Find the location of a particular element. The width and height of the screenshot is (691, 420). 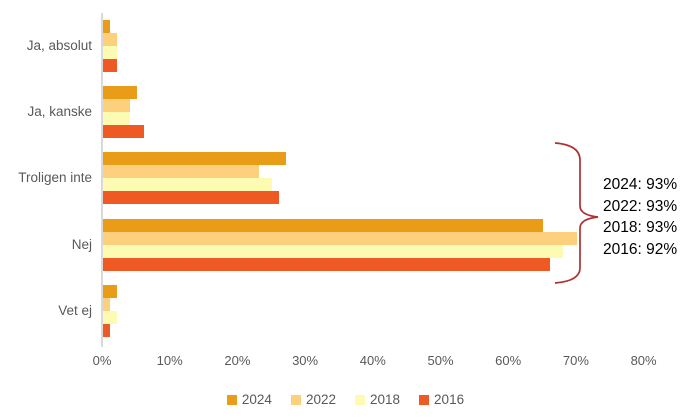

x-tick-label: 60% is located at coordinates (508, 360).